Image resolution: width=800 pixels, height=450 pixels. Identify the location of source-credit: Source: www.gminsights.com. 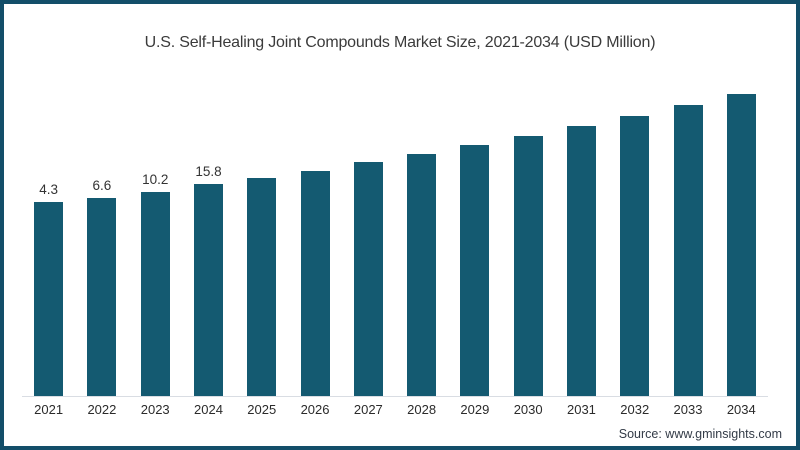
(700, 434).